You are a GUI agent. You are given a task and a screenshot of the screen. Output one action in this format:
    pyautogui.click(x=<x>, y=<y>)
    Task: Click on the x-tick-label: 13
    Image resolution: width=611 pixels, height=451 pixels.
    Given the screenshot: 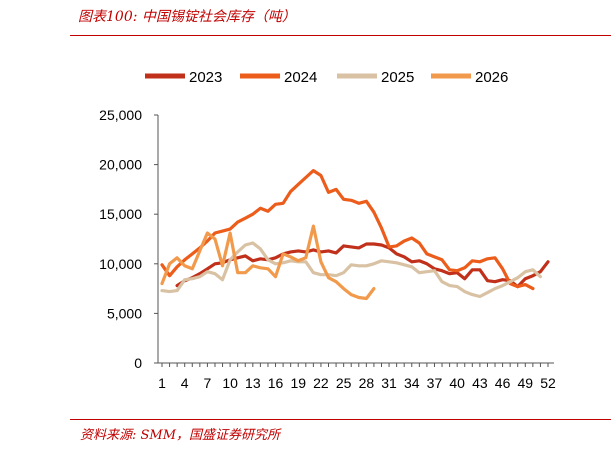 What is the action you would take?
    pyautogui.click(x=253, y=383)
    